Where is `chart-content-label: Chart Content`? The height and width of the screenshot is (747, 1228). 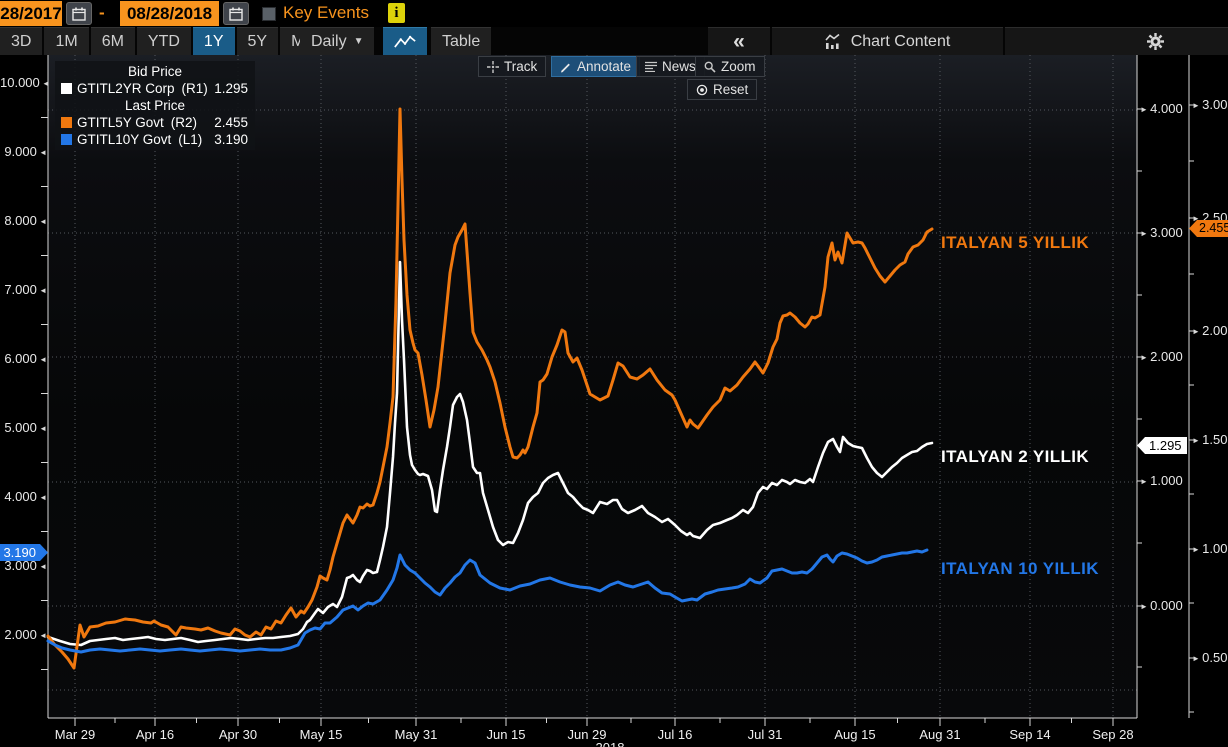
chart-content-label: Chart Content is located at coordinates (900, 41).